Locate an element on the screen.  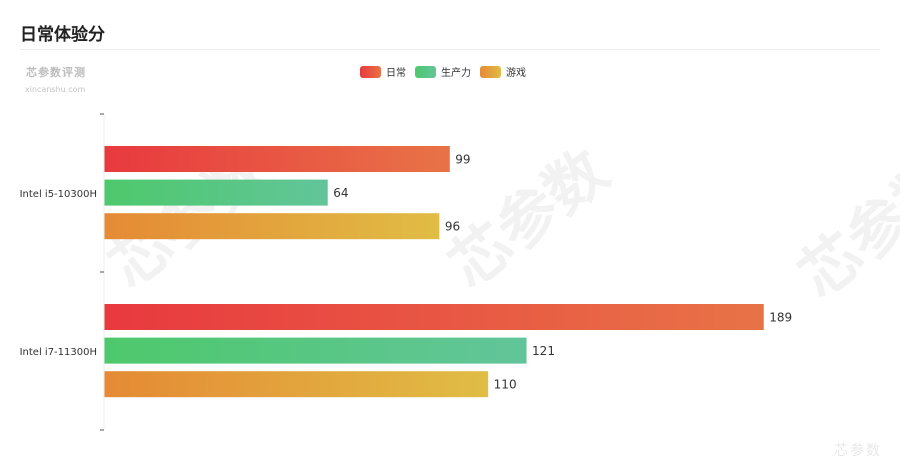
legend-item-productivity: 生产力 is located at coordinates (443, 71).